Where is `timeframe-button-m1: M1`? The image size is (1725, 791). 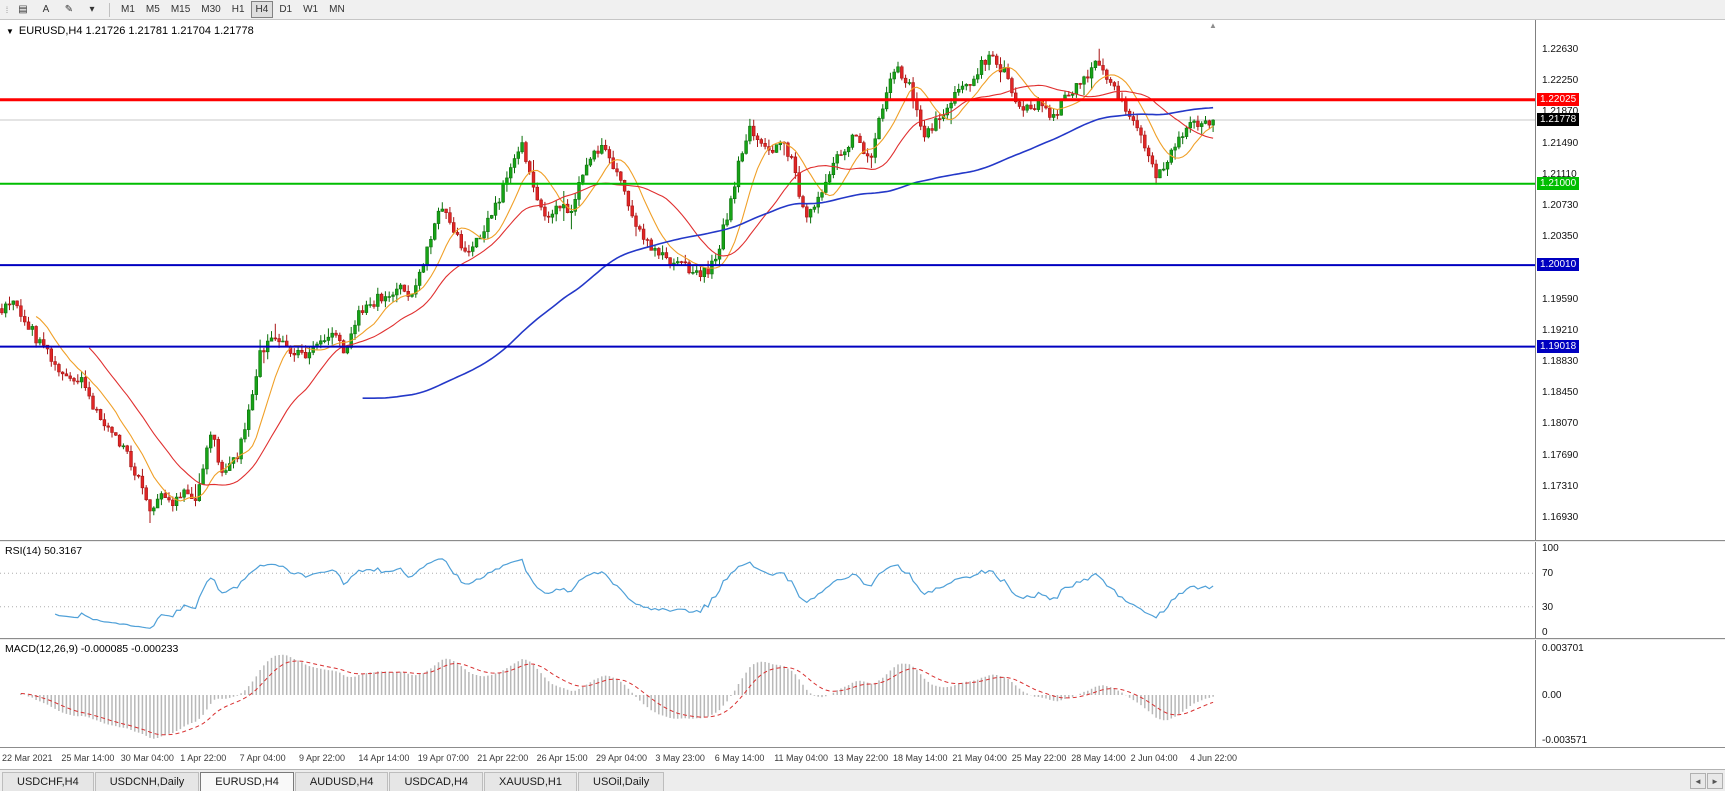
timeframe-button-m1: M1 is located at coordinates (128, 9).